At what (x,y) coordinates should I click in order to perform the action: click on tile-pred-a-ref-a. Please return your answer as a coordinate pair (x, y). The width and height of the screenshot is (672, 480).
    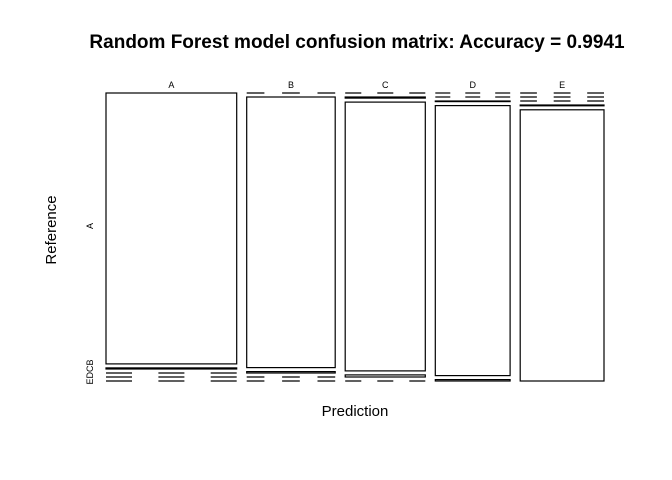
    Looking at the image, I should click on (171, 228).